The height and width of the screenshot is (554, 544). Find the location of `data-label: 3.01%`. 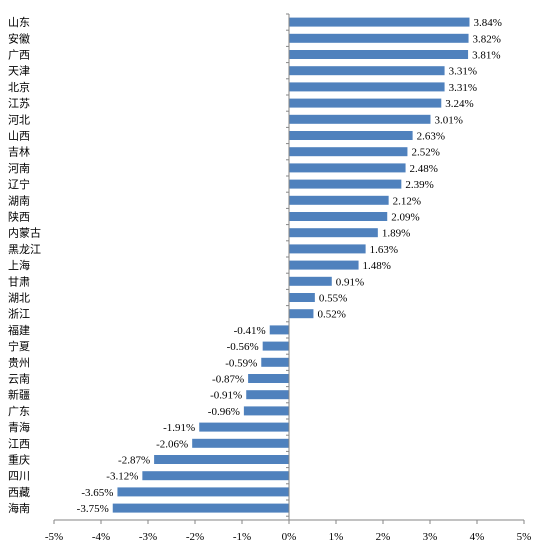

data-label: 3.01% is located at coordinates (448, 120).